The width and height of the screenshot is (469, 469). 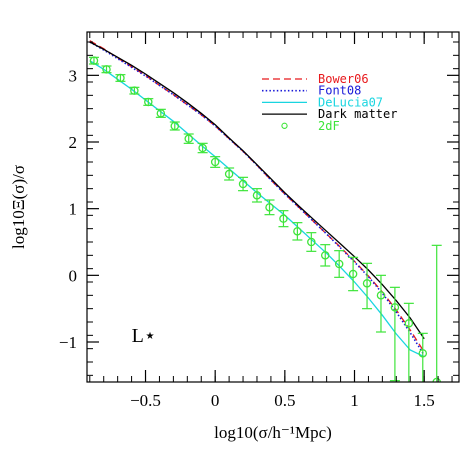 I want to click on x-tick-label: 0, so click(x=215, y=400).